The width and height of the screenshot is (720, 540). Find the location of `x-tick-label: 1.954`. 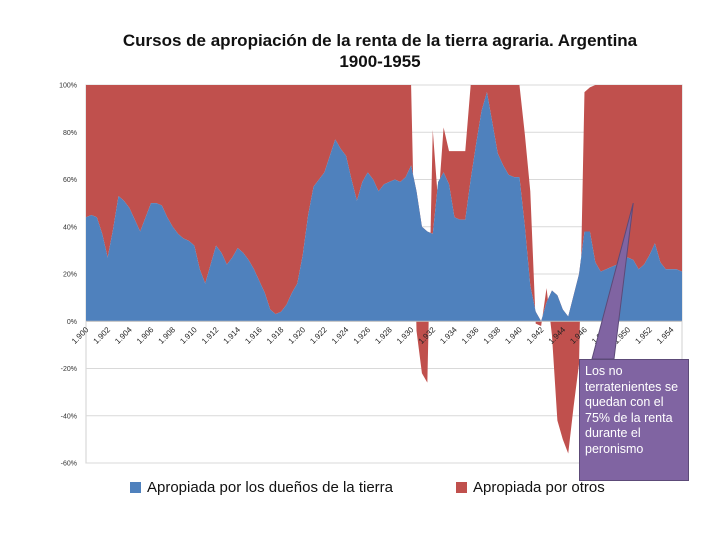

x-tick-label: 1.954 is located at coordinates (665, 335).